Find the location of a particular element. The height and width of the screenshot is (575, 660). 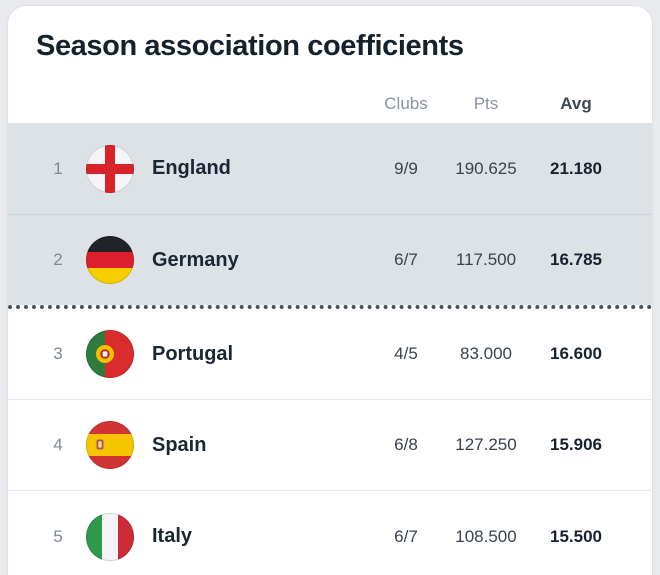

country-name: Italy is located at coordinates (172, 536).